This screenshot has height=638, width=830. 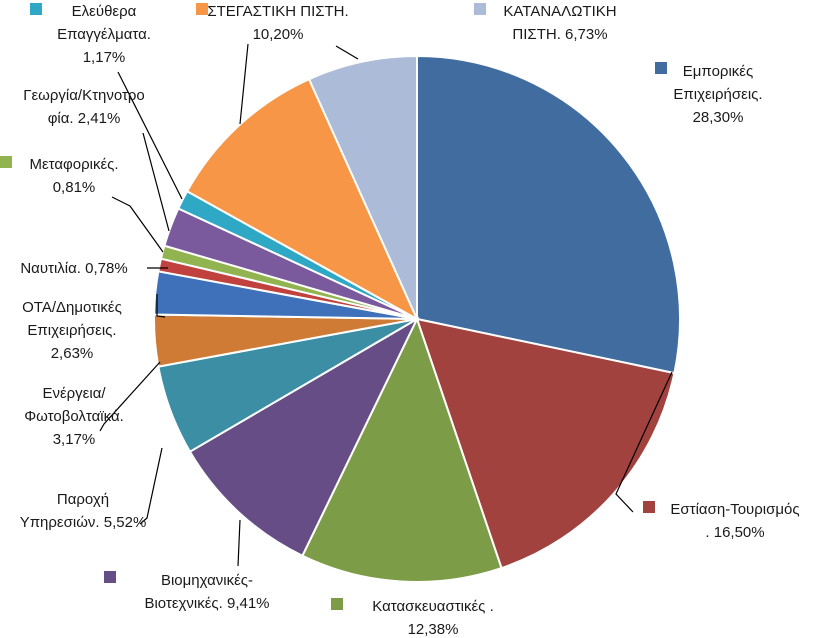 What do you see at coordinates (84, 118) in the screenshot?
I see `slice-label-line: φία. 2,41%` at bounding box center [84, 118].